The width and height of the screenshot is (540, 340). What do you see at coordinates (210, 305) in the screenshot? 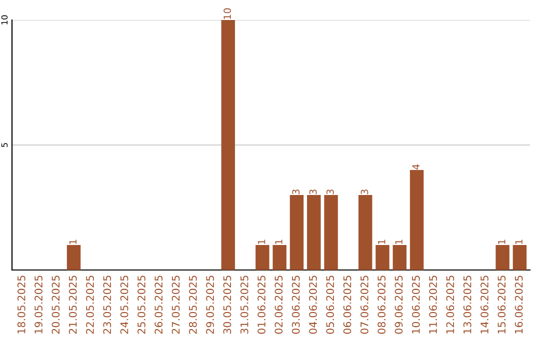
I see `x-tick-label: 29.05.2025` at bounding box center [210, 305].